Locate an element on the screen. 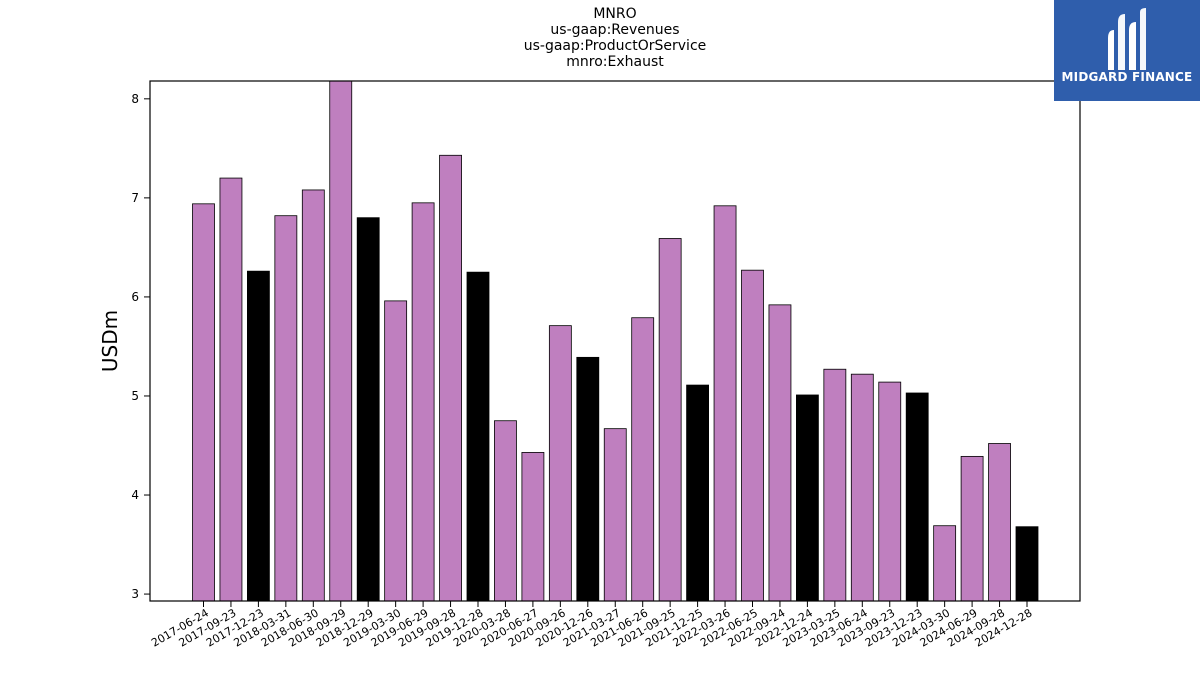  y-tick-label: 7 is located at coordinates (135, 198).